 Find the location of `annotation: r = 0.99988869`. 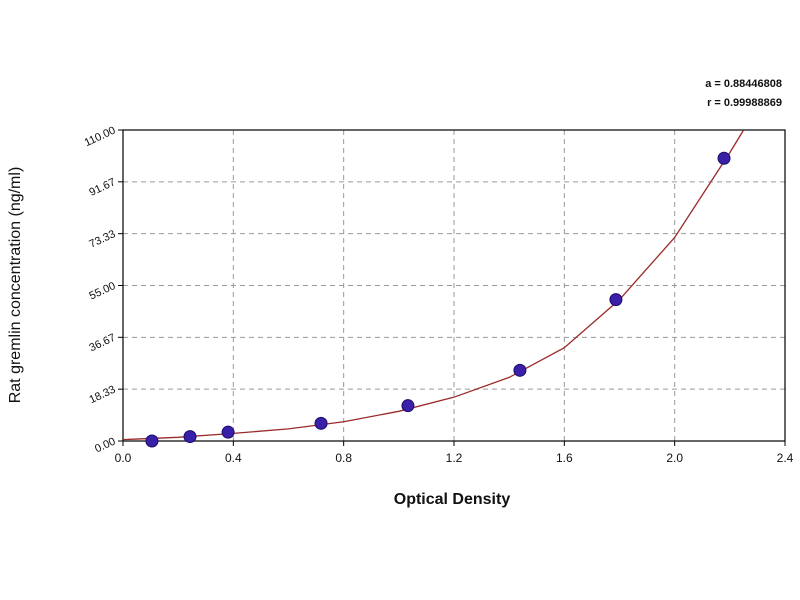

annotation: r = 0.99988869 is located at coordinates (744, 103).